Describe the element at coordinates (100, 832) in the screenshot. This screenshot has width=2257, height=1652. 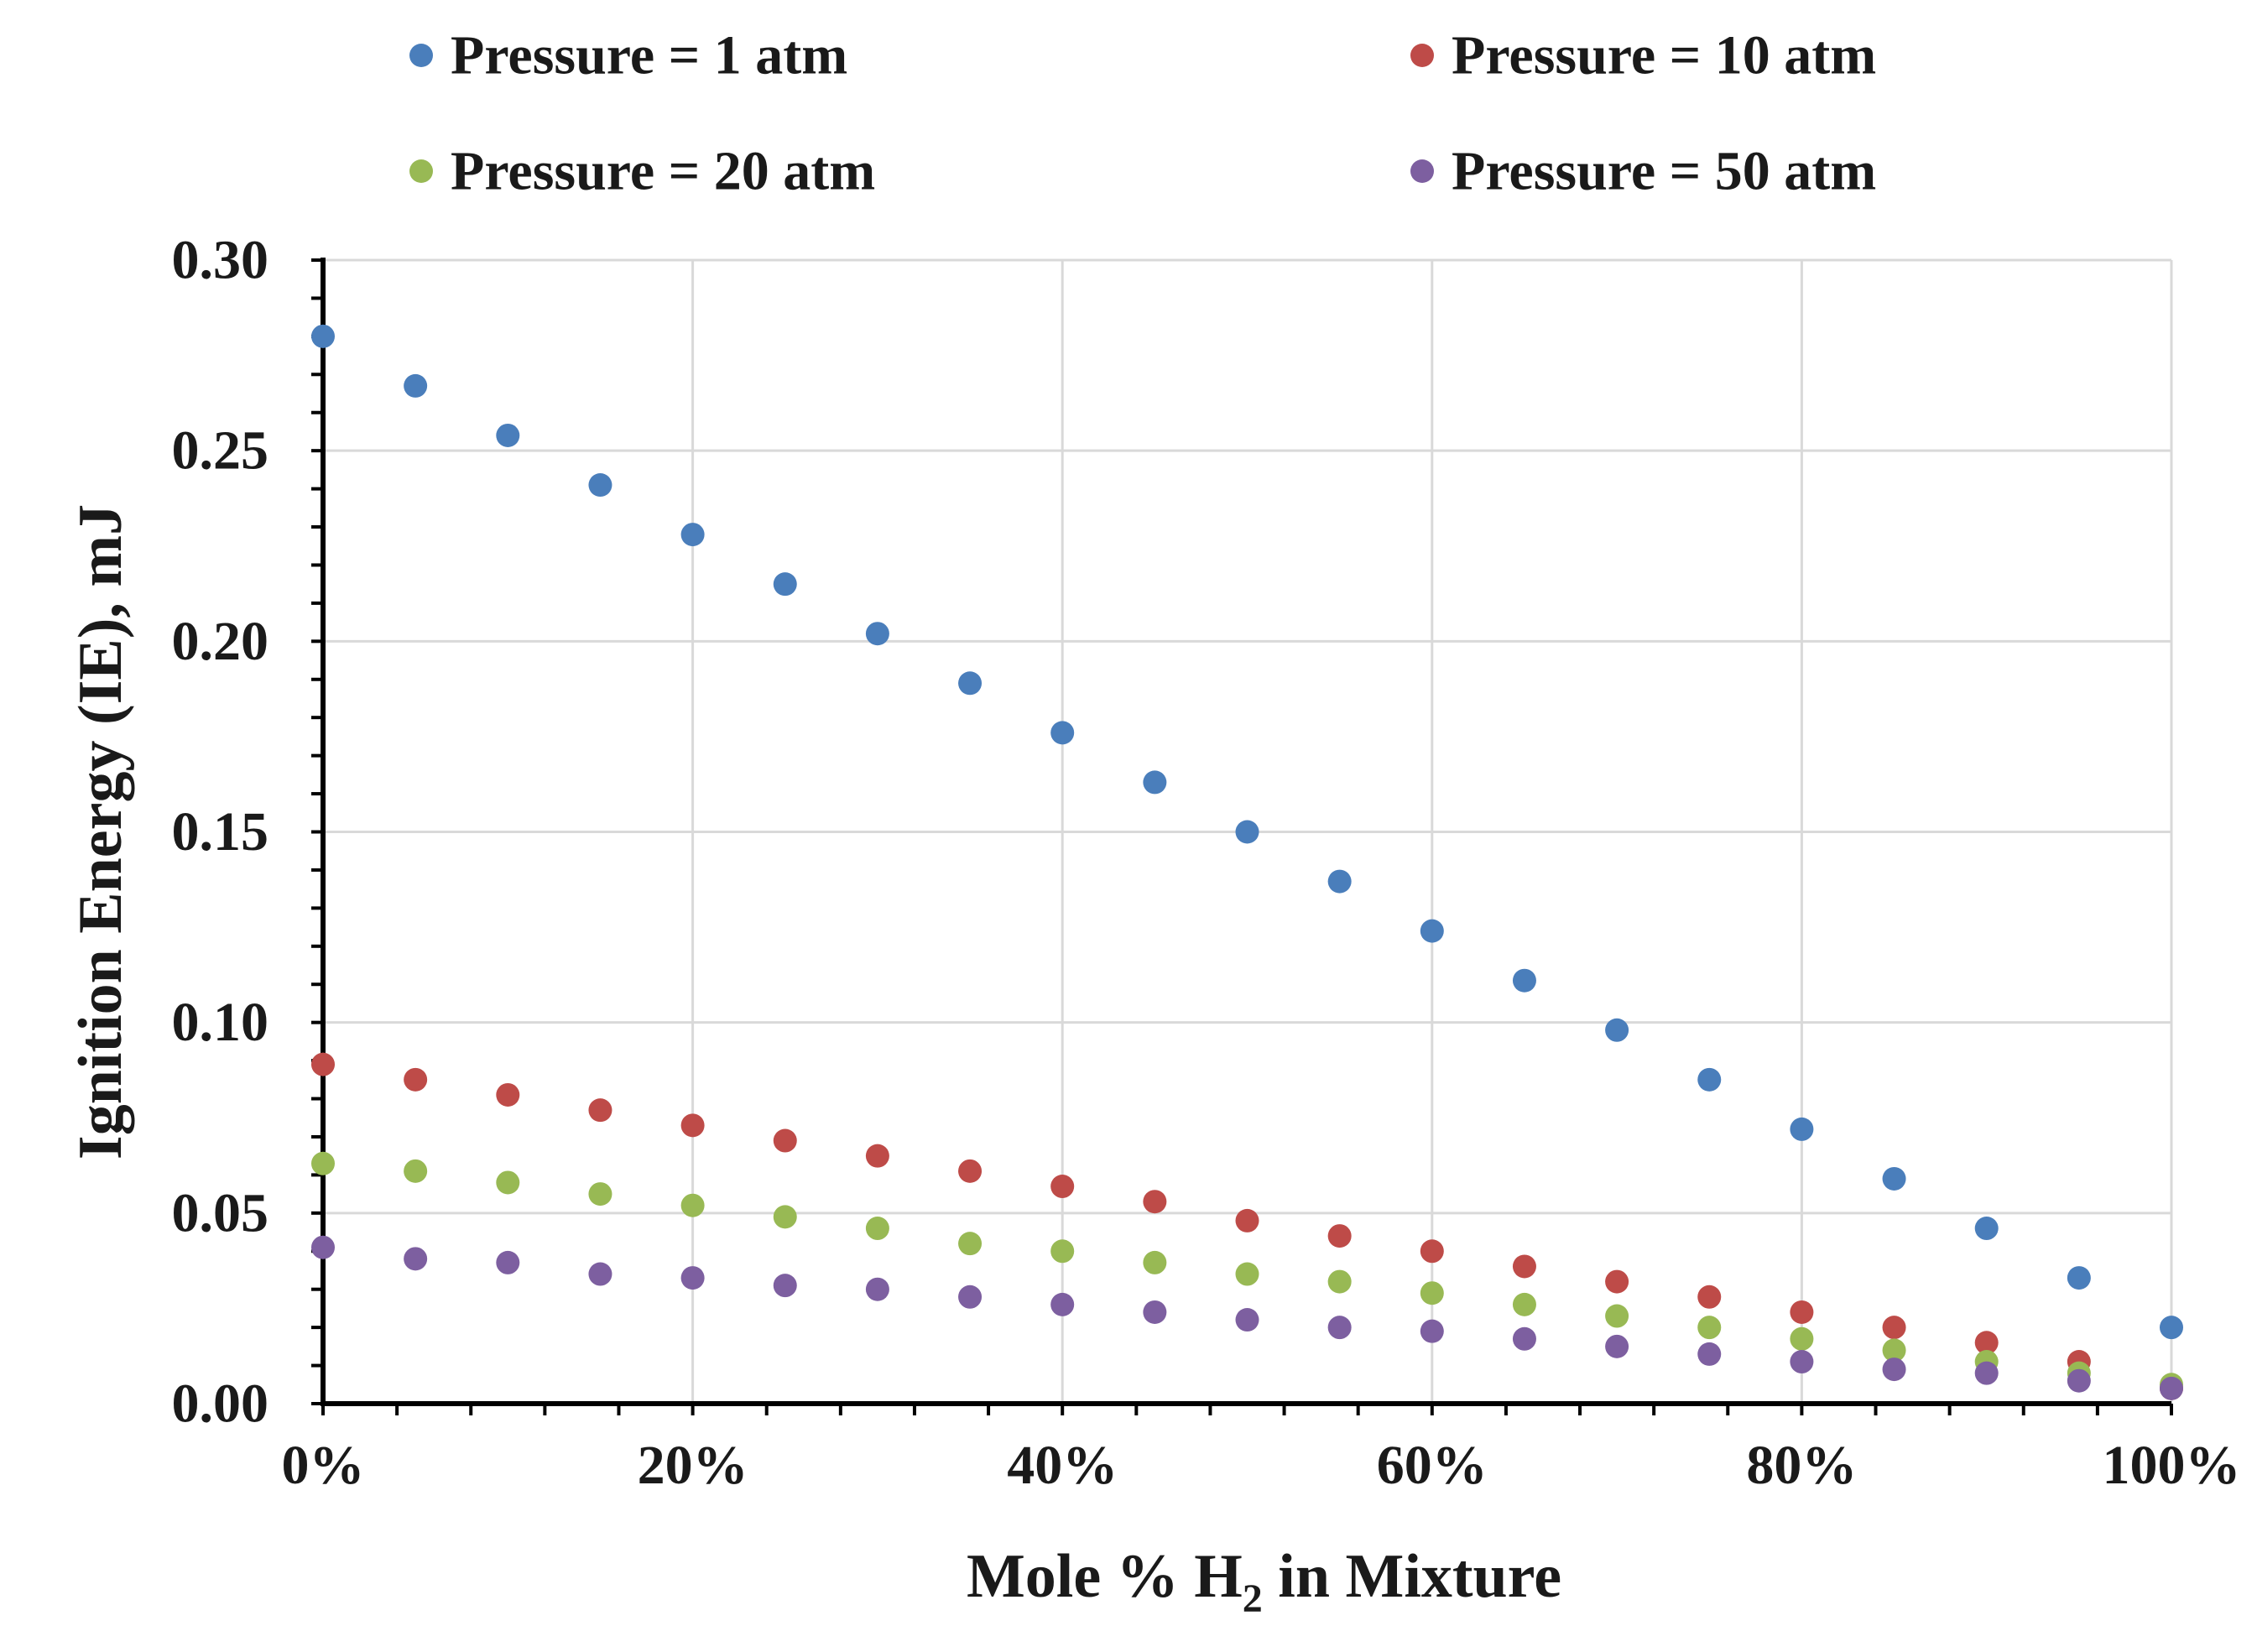
I see `y-axis-title: Ignition Energy (IE), mJ` at that location.